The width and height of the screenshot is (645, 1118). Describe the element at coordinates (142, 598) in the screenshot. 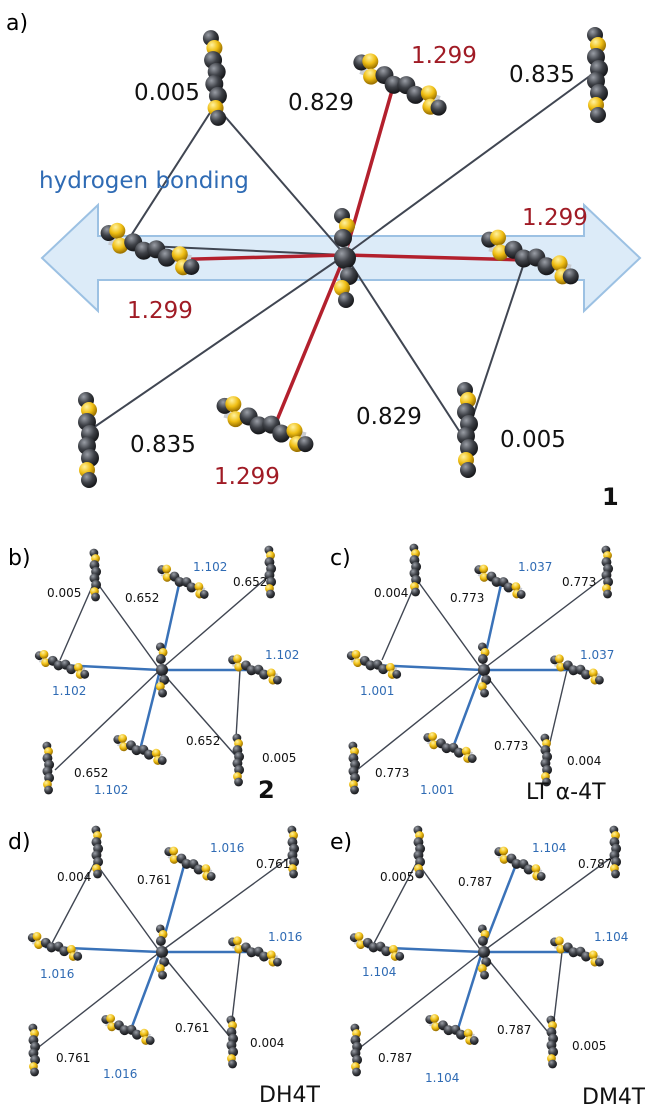

I see `coupling-label-tm: 0.652` at that location.